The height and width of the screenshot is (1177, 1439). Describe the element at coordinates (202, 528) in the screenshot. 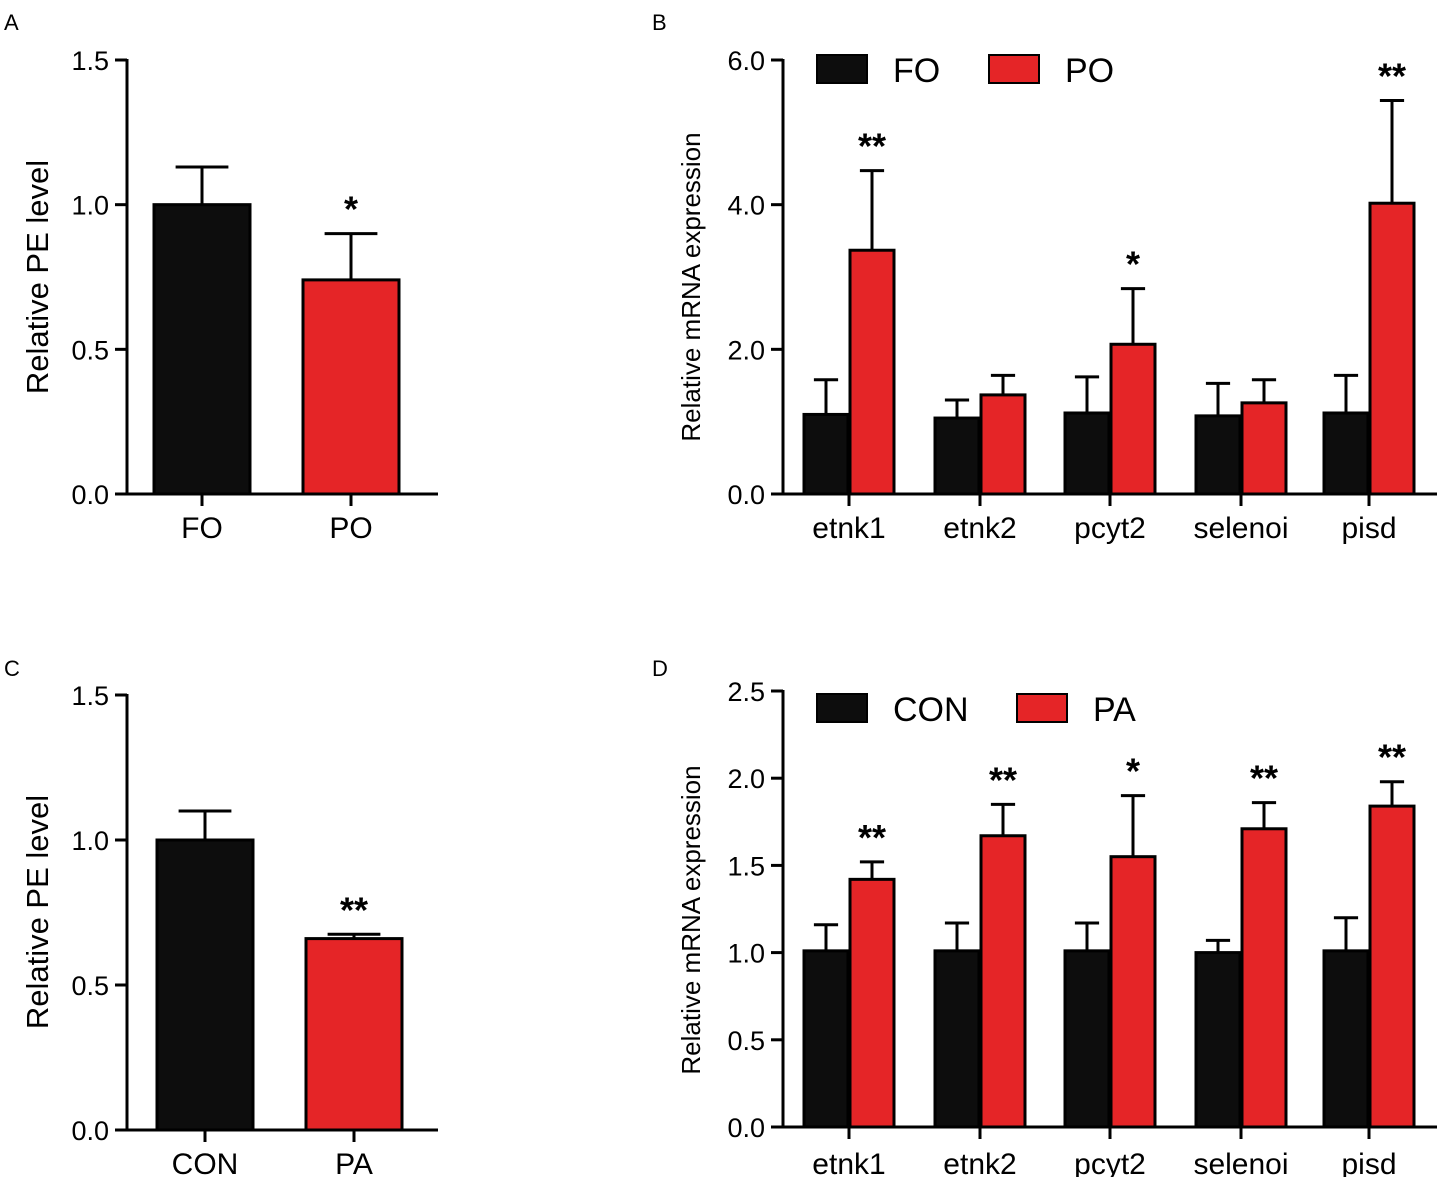

I see `category-label: FO` at that location.